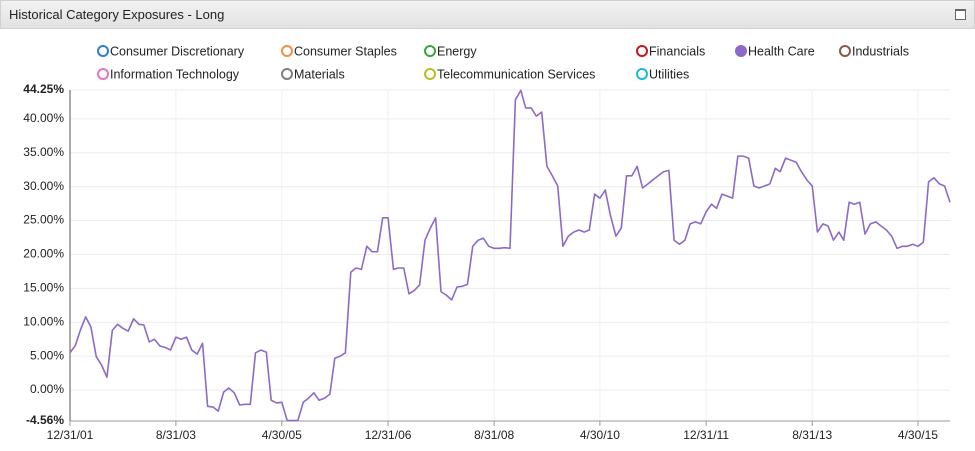 The width and height of the screenshot is (975, 451). I want to click on y-tick-label: 44.25%, so click(43, 89).